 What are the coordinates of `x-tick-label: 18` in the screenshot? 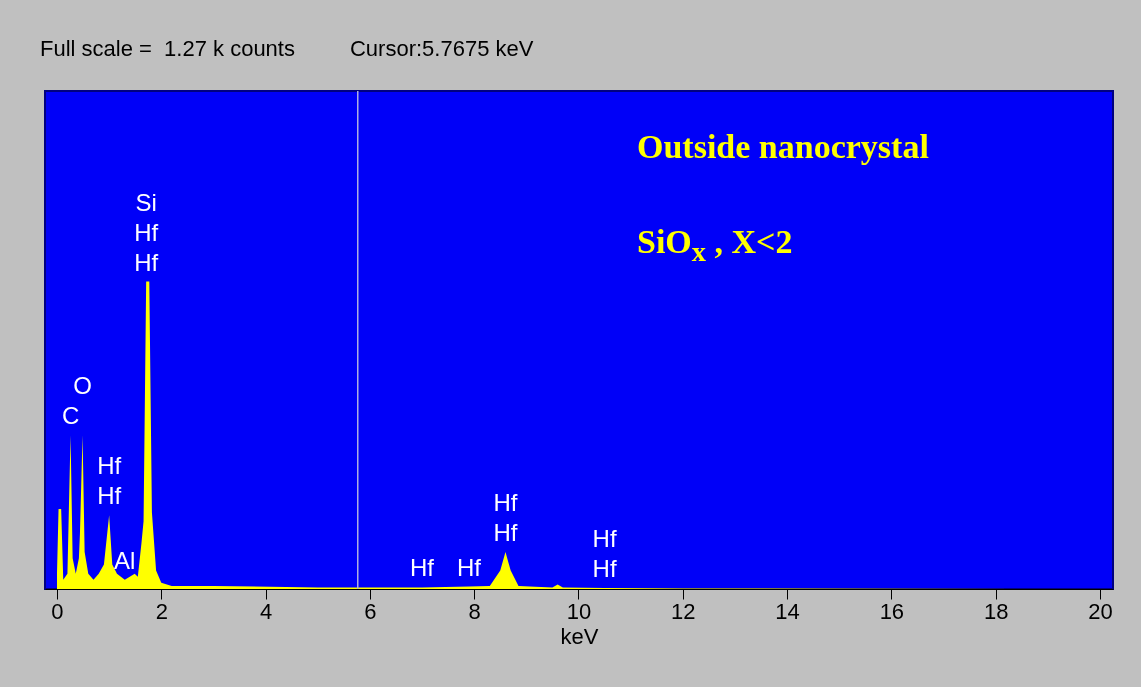 It's located at (996, 611).